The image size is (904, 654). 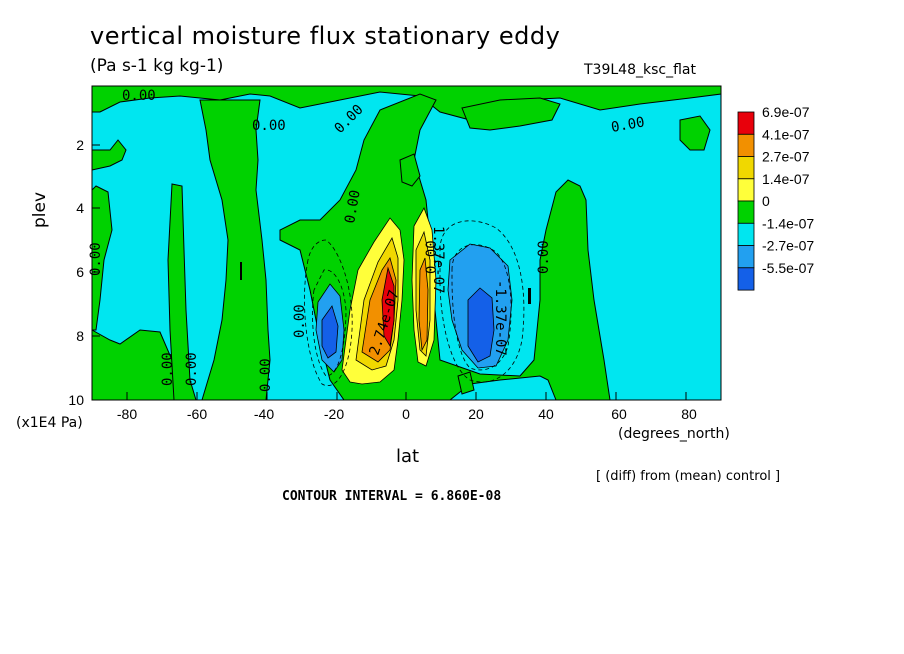 What do you see at coordinates (786, 112) in the screenshot?
I see `colorbar-label: 6.9e-07` at bounding box center [786, 112].